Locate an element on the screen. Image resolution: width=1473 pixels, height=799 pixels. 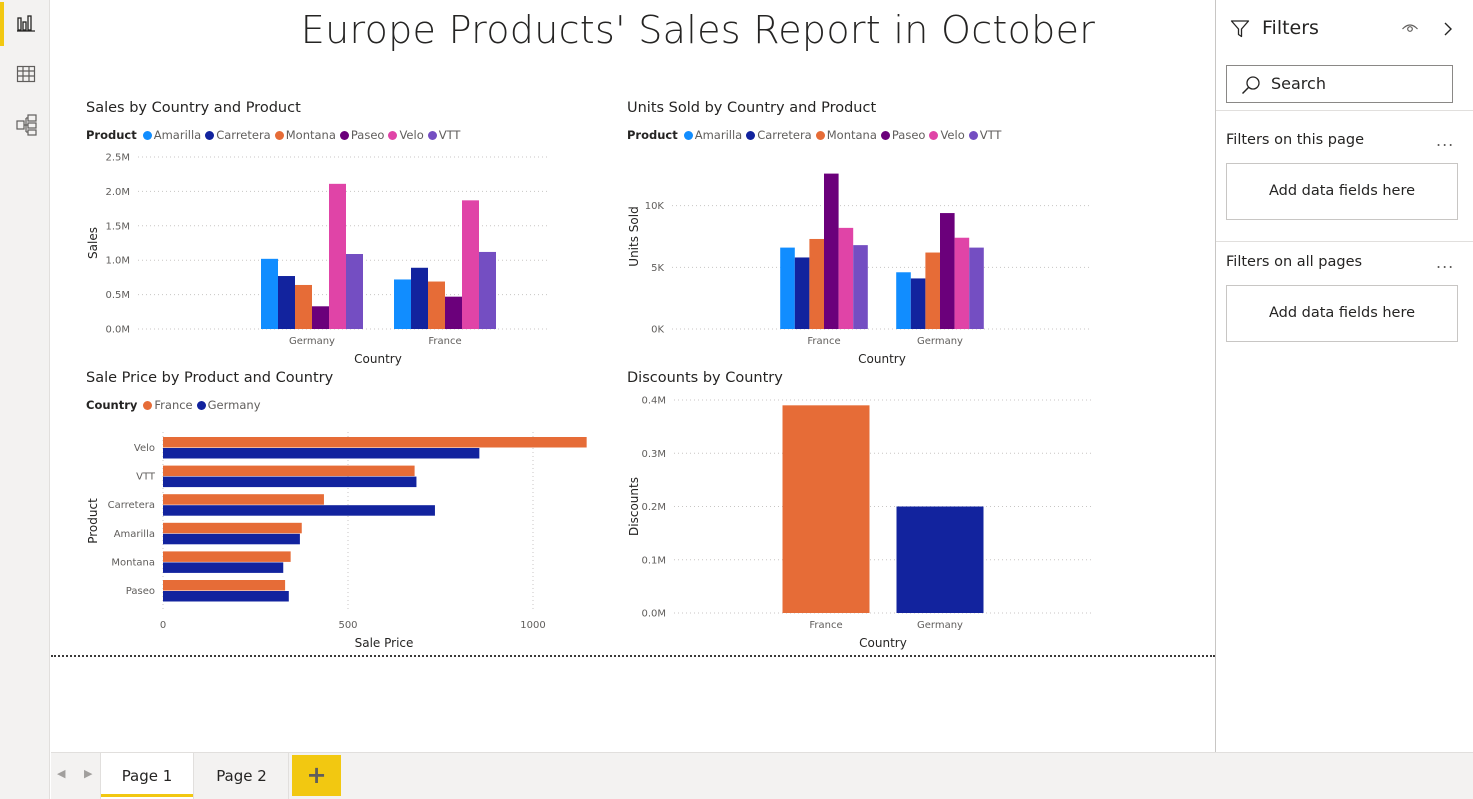
filters-title: Filters is located at coordinates (1290, 28).